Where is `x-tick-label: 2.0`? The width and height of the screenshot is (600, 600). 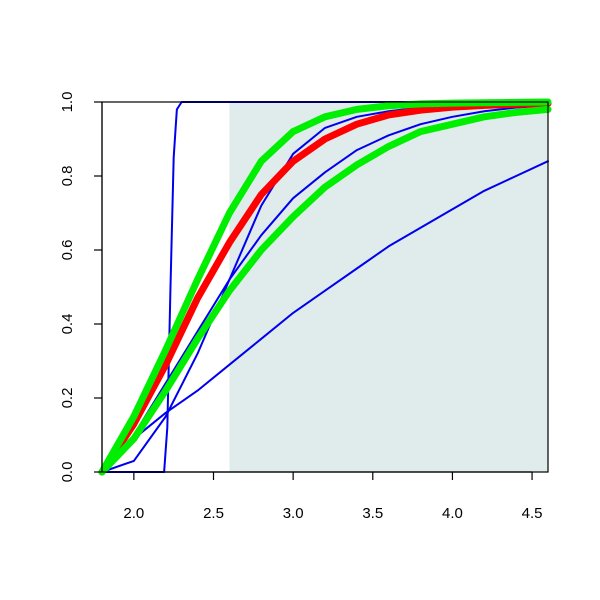 x-tick-label: 2.0 is located at coordinates (133, 513).